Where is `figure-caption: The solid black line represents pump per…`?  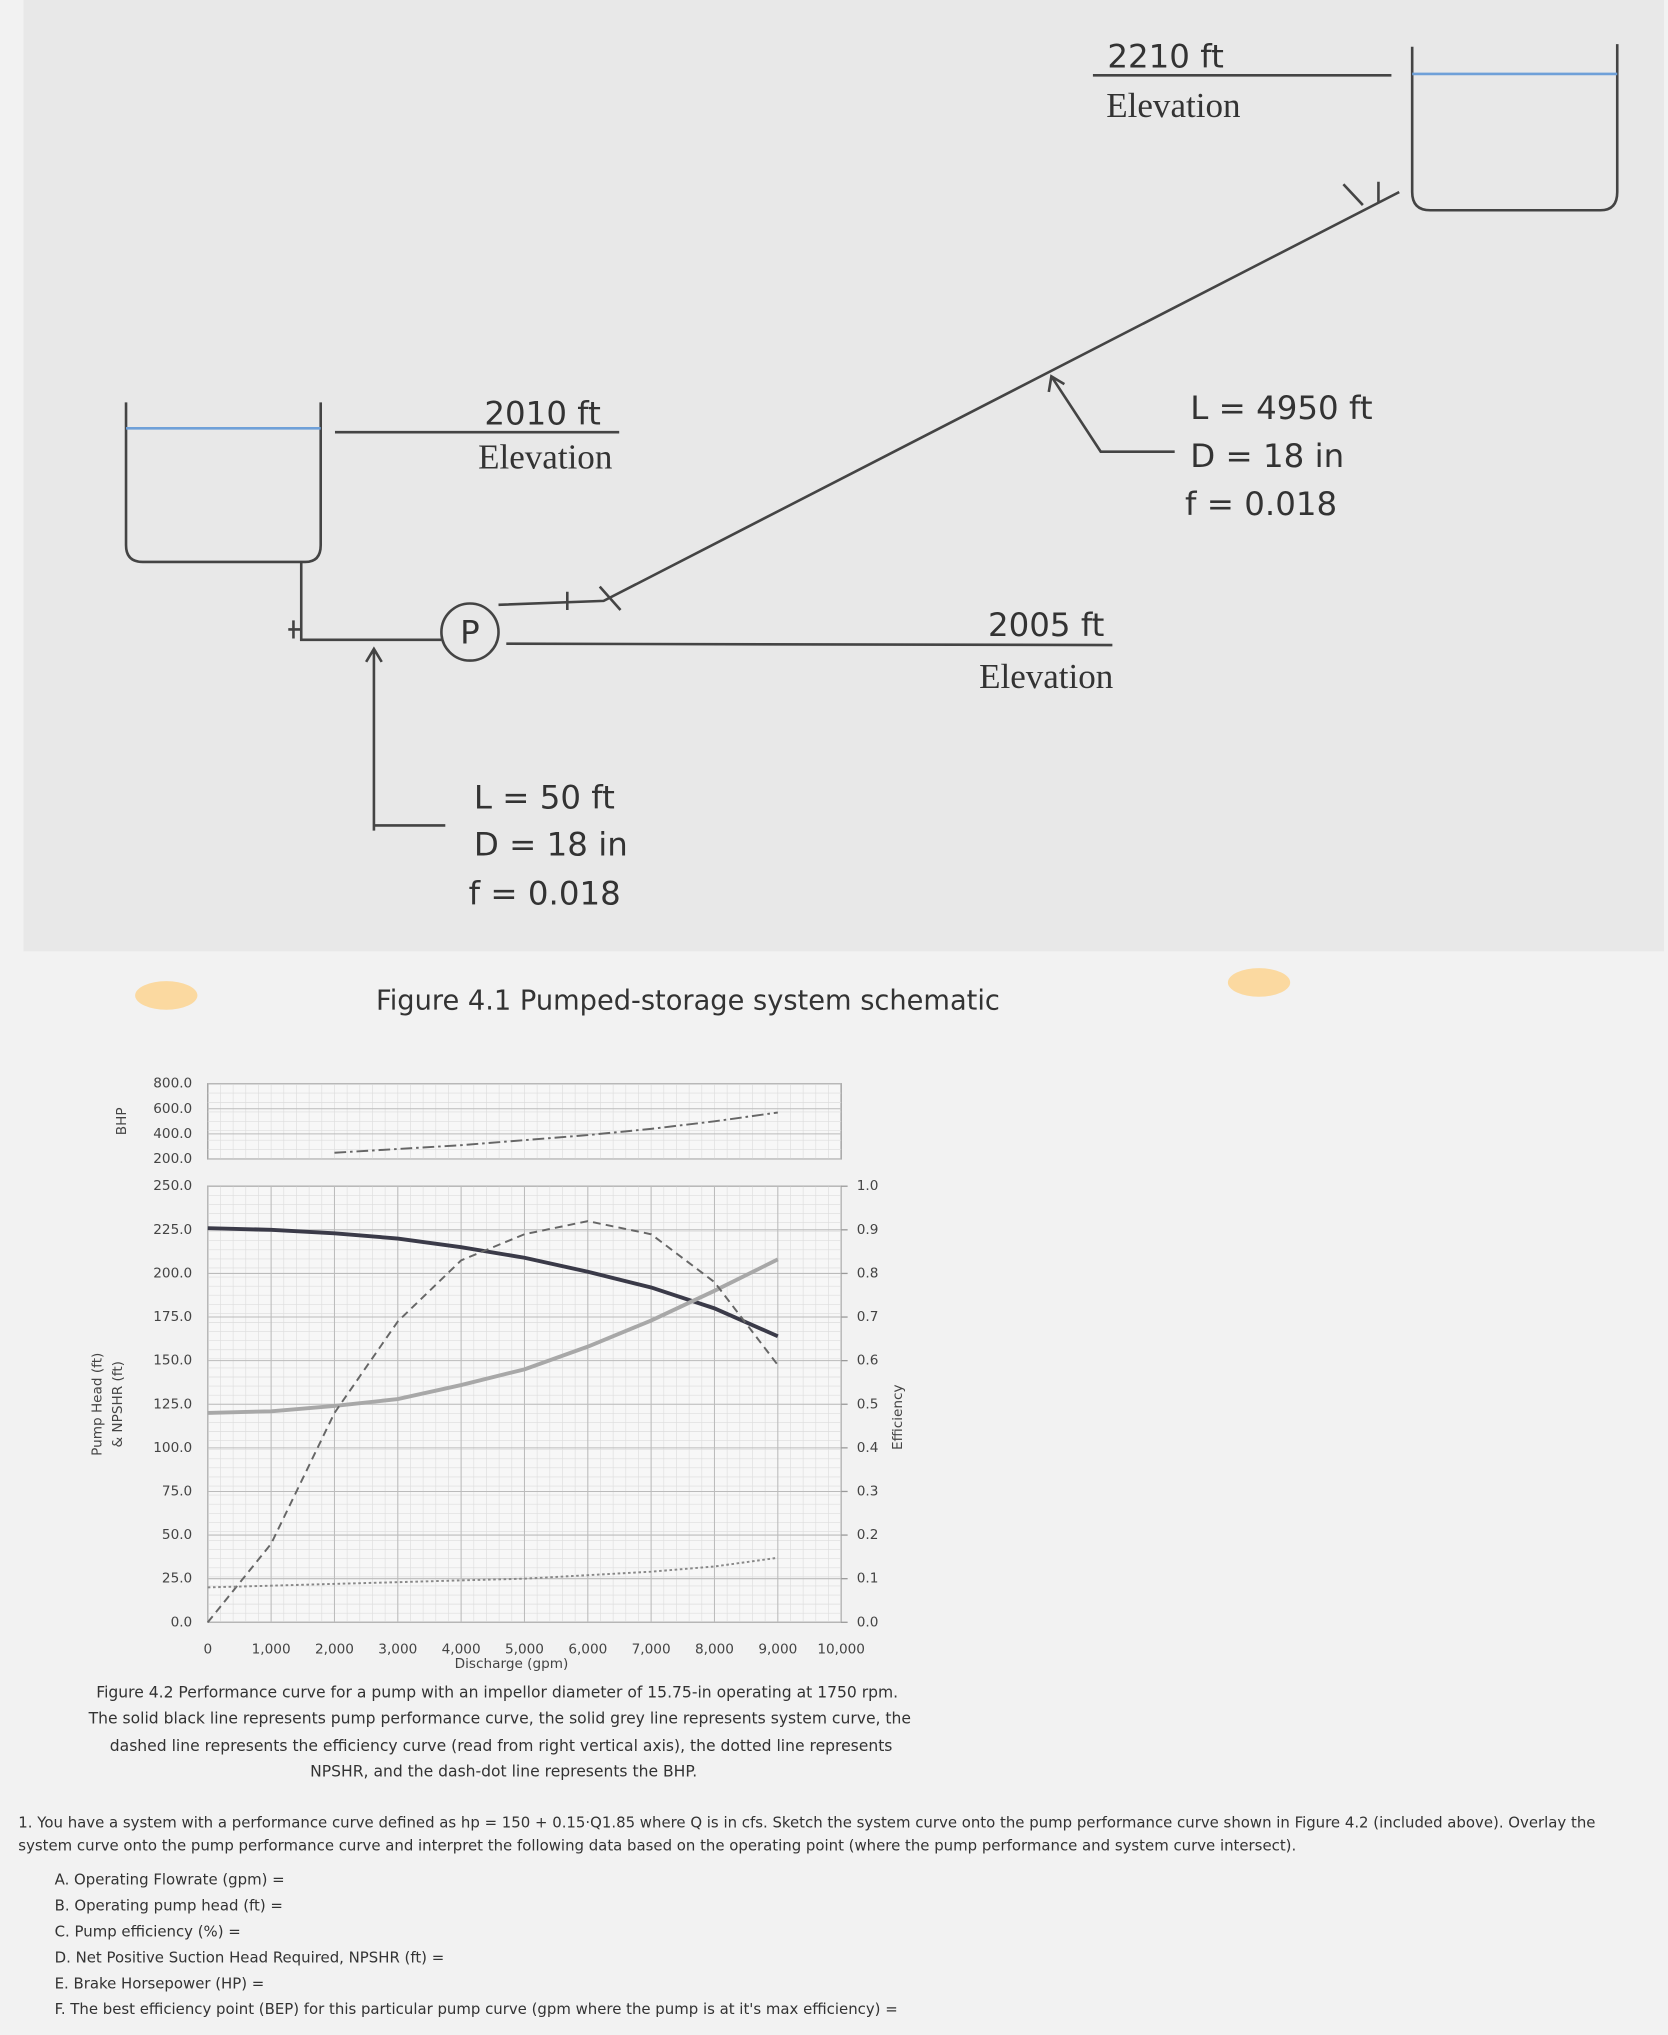
figure-caption: The solid black line represents pump per… is located at coordinates (499, 1719).